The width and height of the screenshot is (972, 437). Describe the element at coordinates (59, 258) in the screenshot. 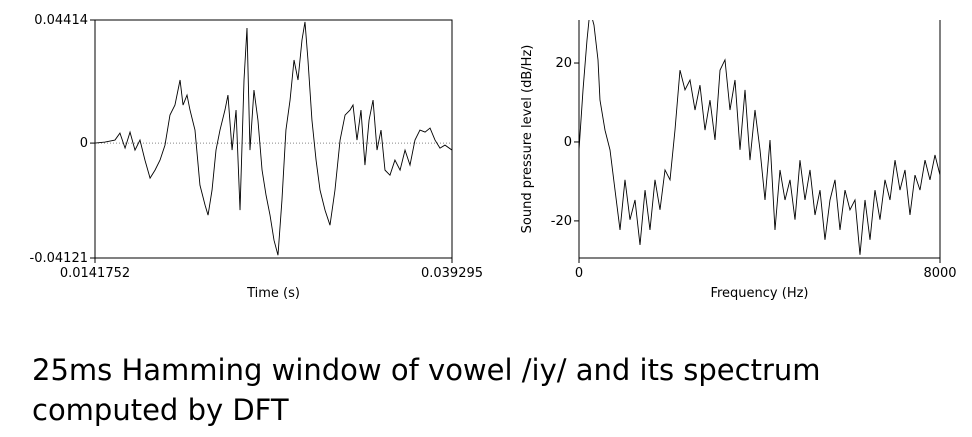

I see `y-tick-label: -0.04121` at that location.